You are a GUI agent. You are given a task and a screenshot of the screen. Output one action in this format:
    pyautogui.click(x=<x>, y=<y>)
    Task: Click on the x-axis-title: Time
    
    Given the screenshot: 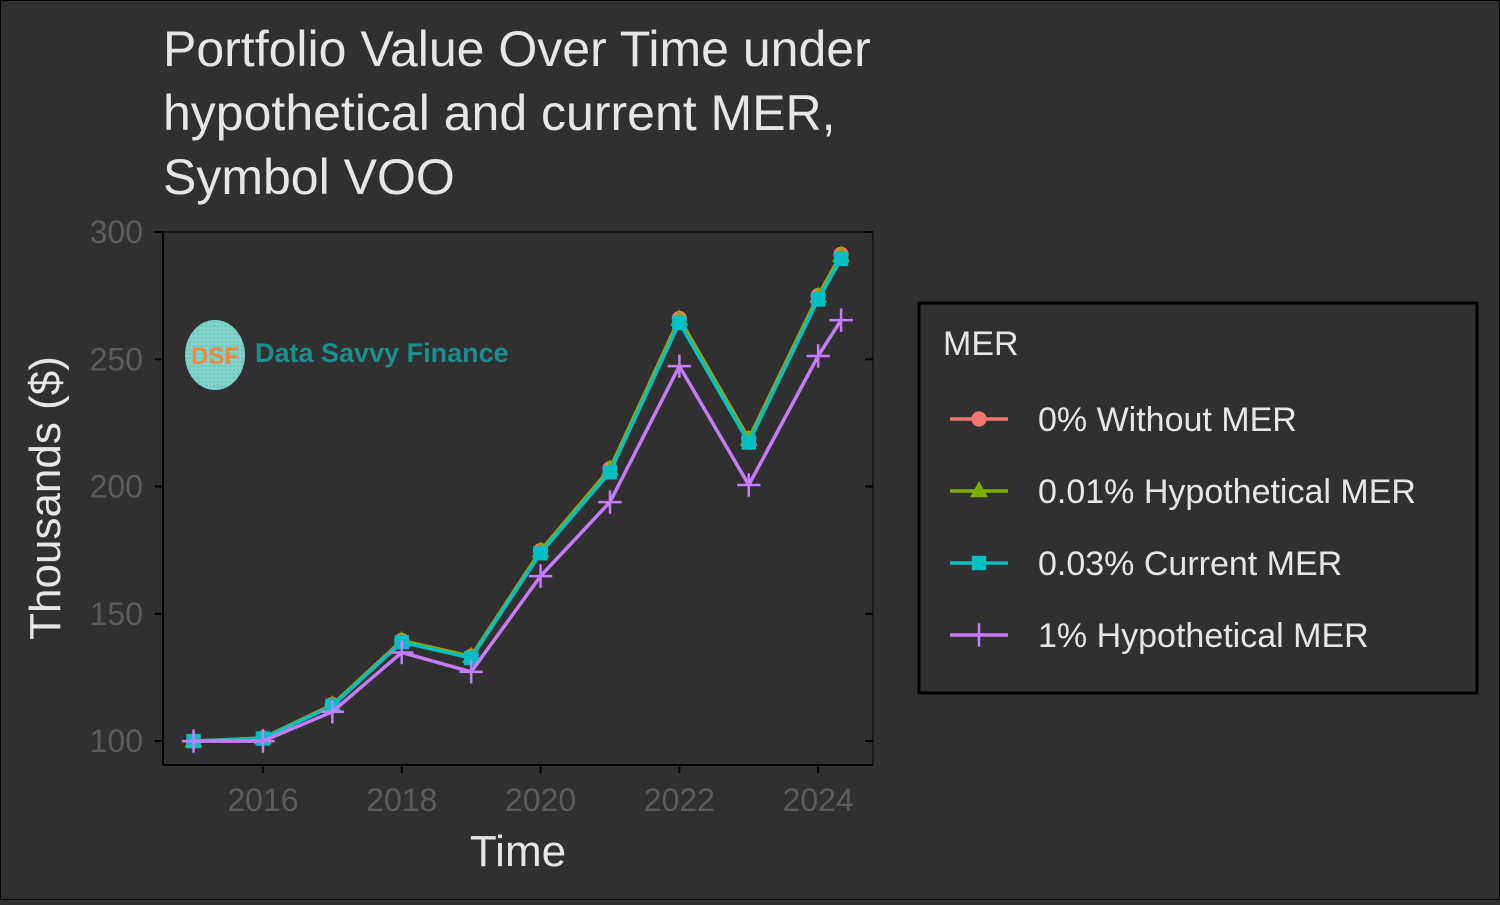 What is the action you would take?
    pyautogui.click(x=518, y=851)
    